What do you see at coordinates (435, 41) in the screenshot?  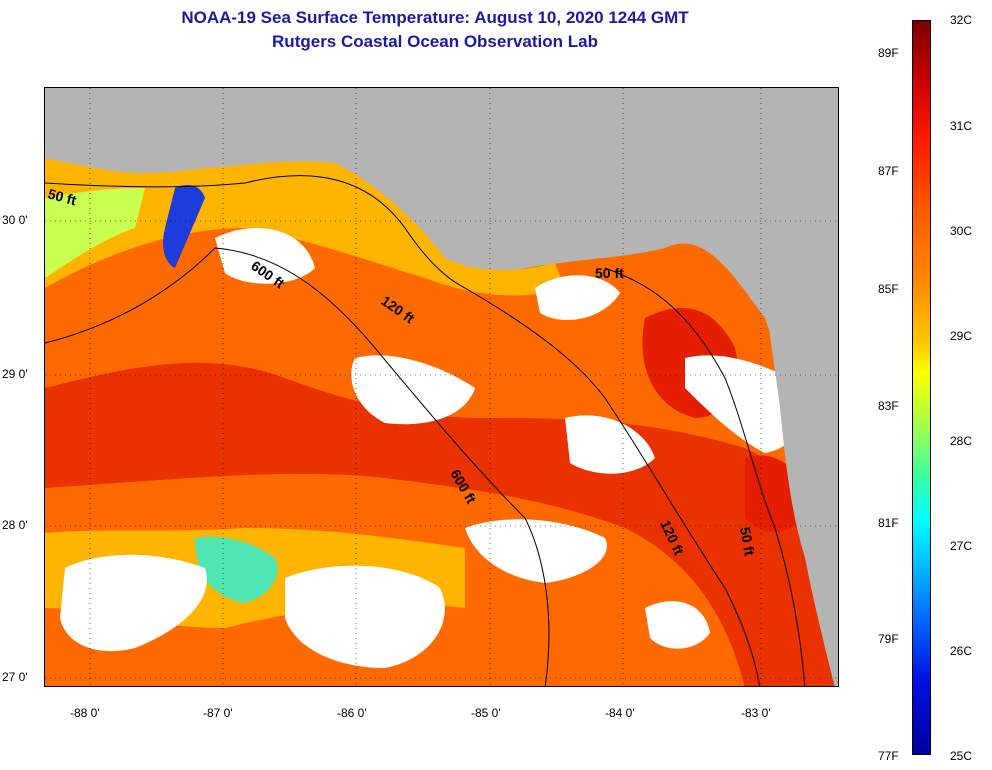 I see `figure-subtitle: Rutgers Coastal Ocean Observation Lab` at bounding box center [435, 41].